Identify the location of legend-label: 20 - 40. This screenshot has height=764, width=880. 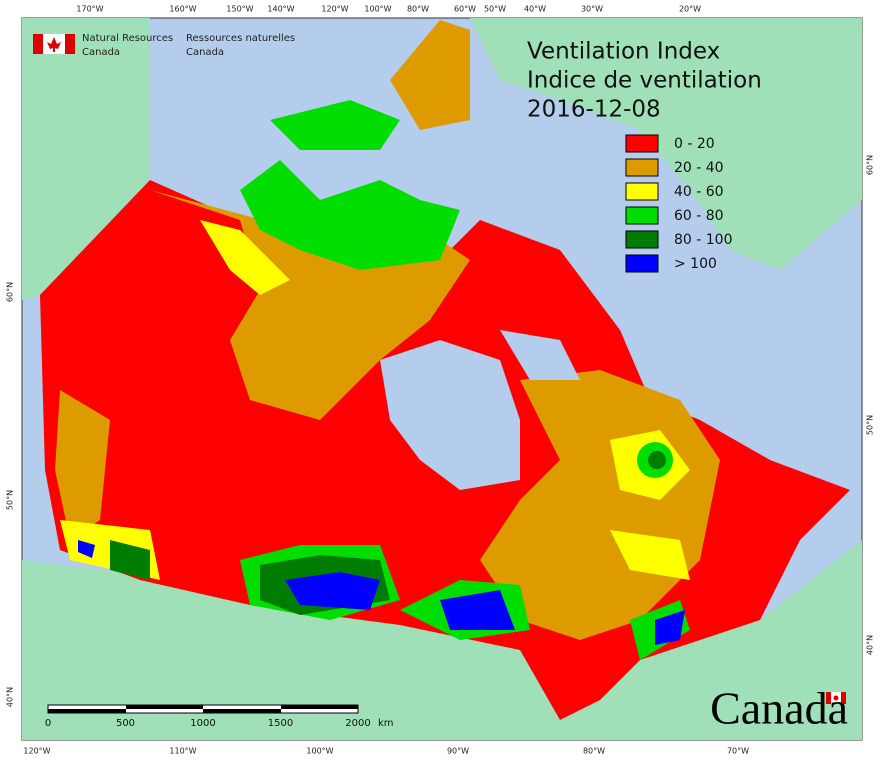
(699, 168).